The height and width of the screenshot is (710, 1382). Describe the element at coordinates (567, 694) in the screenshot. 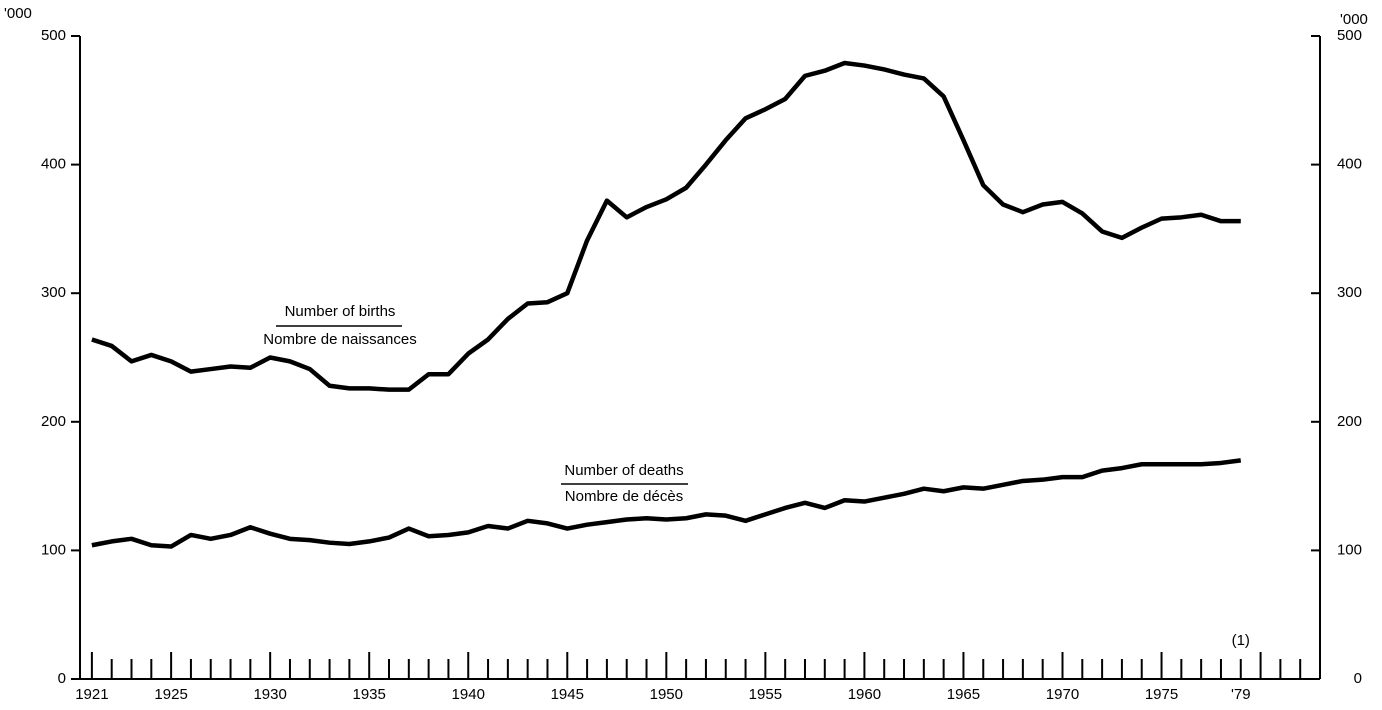

I see `x-tick-label: 1945` at that location.